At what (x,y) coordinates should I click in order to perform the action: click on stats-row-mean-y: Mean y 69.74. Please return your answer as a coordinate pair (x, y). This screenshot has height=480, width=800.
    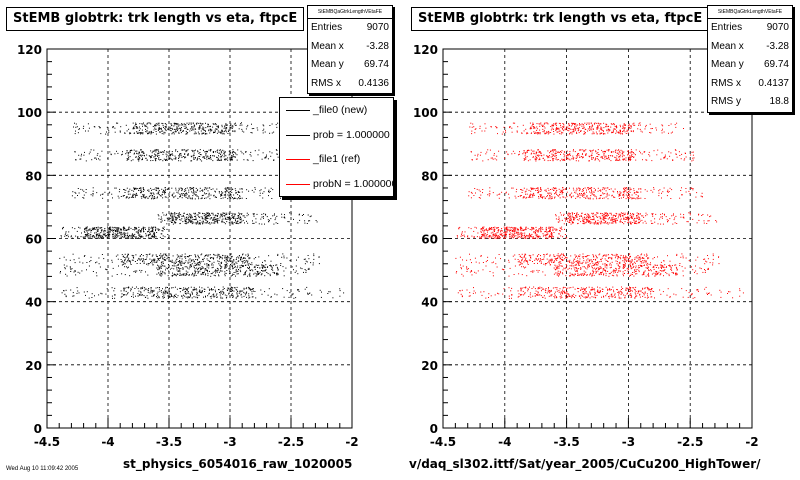
    Looking at the image, I should click on (350, 64).